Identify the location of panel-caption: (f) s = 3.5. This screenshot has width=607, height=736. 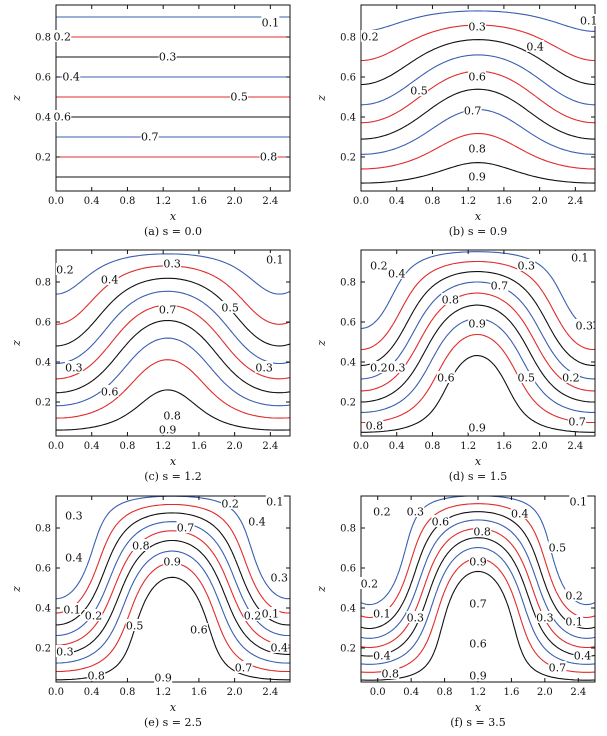
(478, 722).